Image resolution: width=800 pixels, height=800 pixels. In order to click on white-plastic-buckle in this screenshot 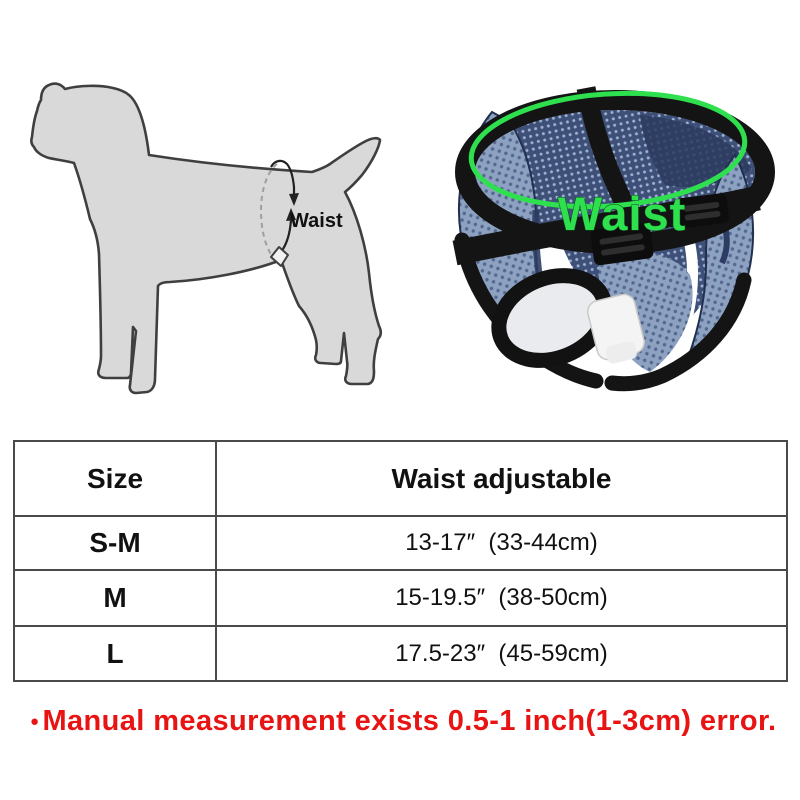, I will do `click(616, 328)`.